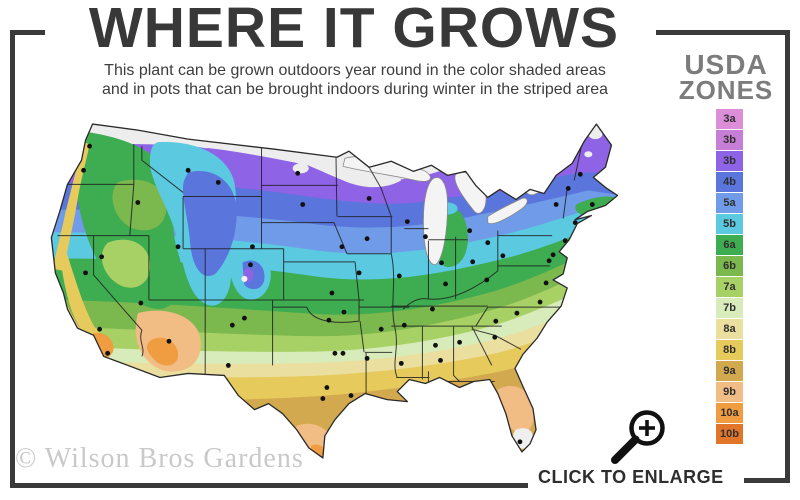 This screenshot has height=500, width=800. I want to click on click-to-enlarge-label: CLICK TO ENLARGE, so click(631, 477).